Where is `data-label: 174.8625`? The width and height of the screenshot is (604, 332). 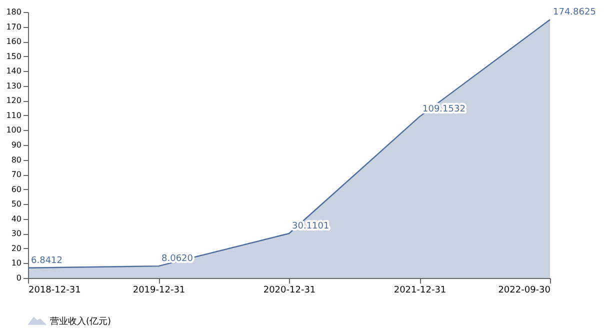 data-label: 174.8625 is located at coordinates (574, 13).